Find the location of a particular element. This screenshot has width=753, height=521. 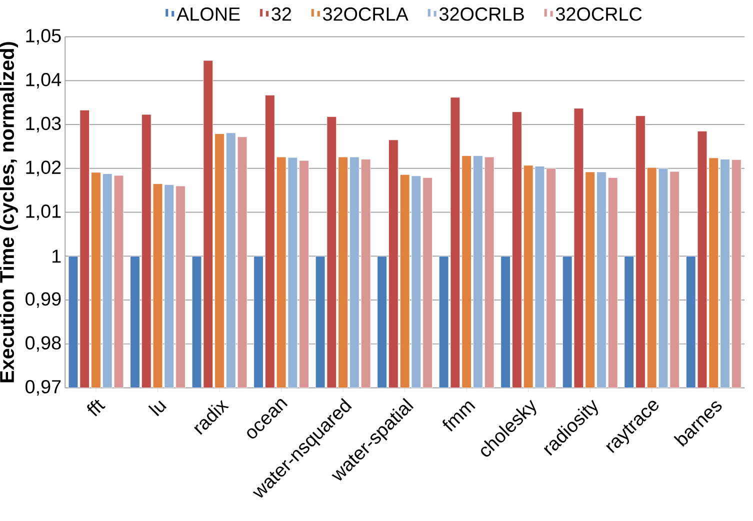

legend-label: ALONE is located at coordinates (208, 14).